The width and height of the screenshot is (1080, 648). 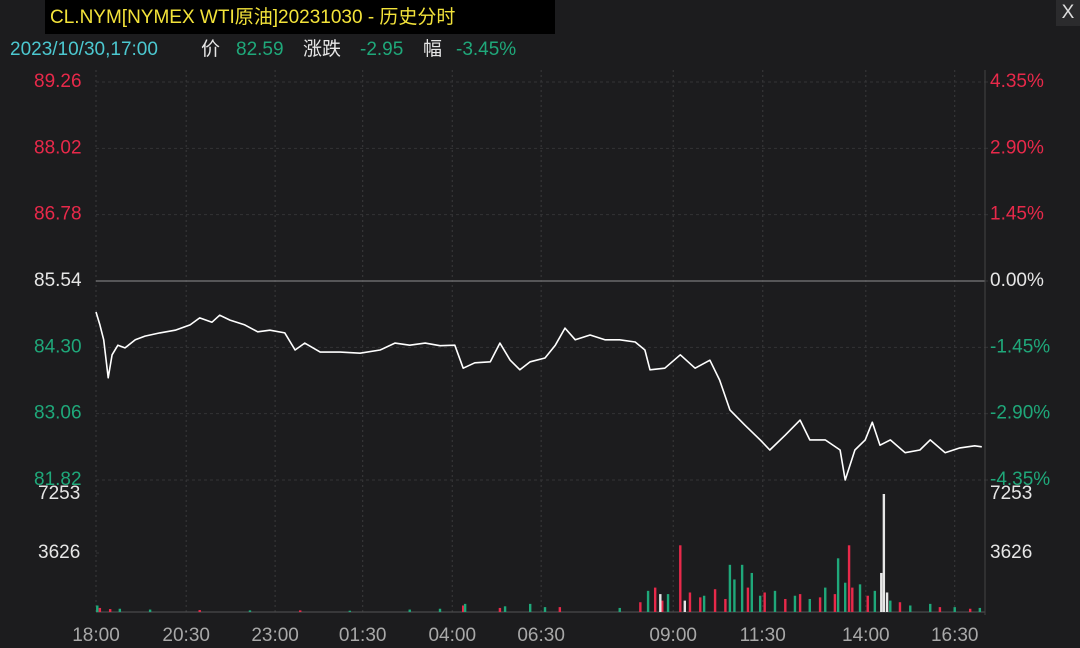 I want to click on x-tick-label: 16:30, so click(x=955, y=635).